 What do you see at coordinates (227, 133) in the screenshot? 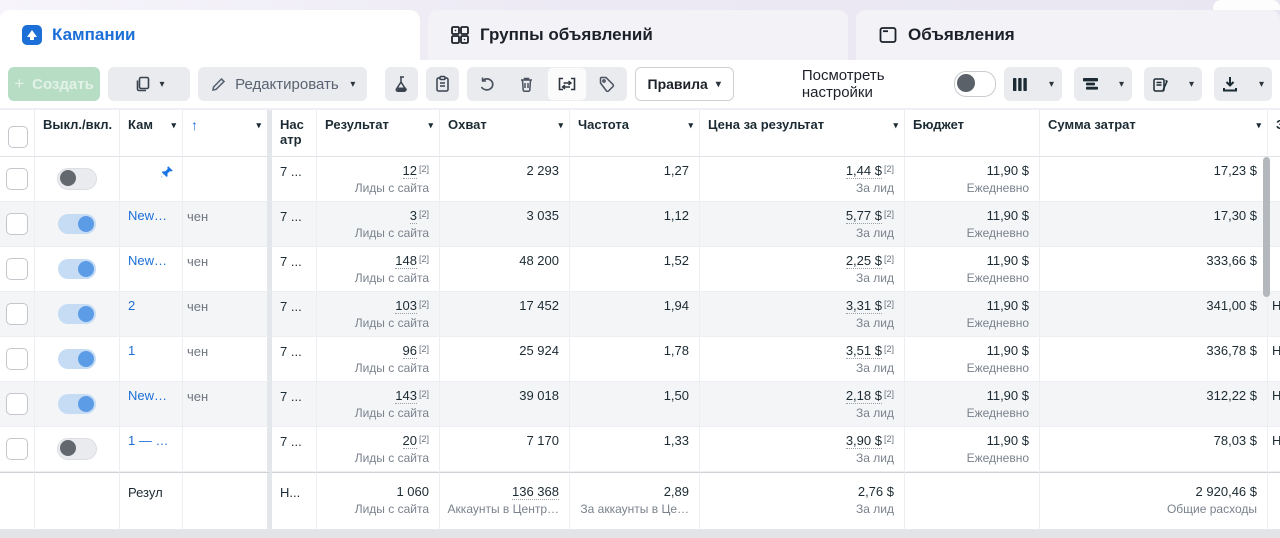
I see `header-delivery-sorted: ↑ ▾` at bounding box center [227, 133].